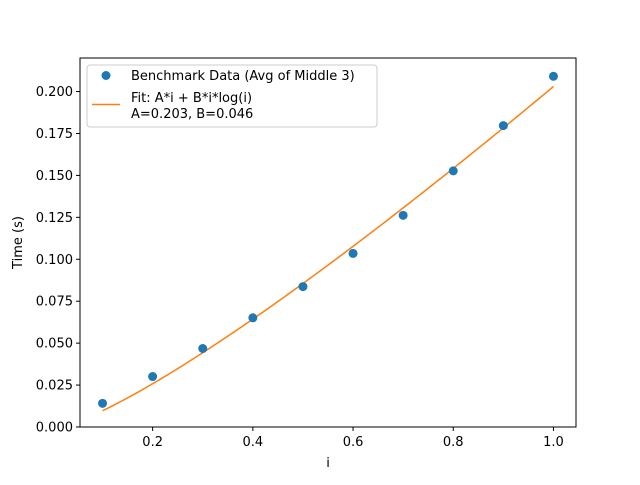 This screenshot has height=485, width=640. Describe the element at coordinates (353, 442) in the screenshot. I see `x-tick-label: 0.6` at that location.